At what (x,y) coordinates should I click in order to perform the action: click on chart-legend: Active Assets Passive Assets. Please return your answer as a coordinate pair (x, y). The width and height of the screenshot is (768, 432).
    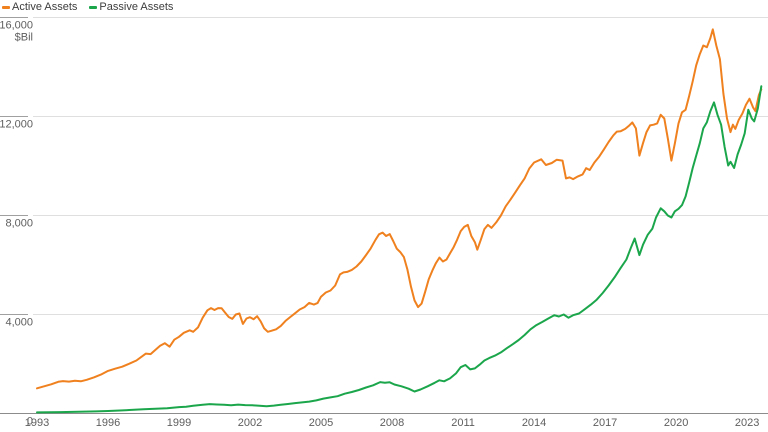
    Looking at the image, I should click on (87, 7).